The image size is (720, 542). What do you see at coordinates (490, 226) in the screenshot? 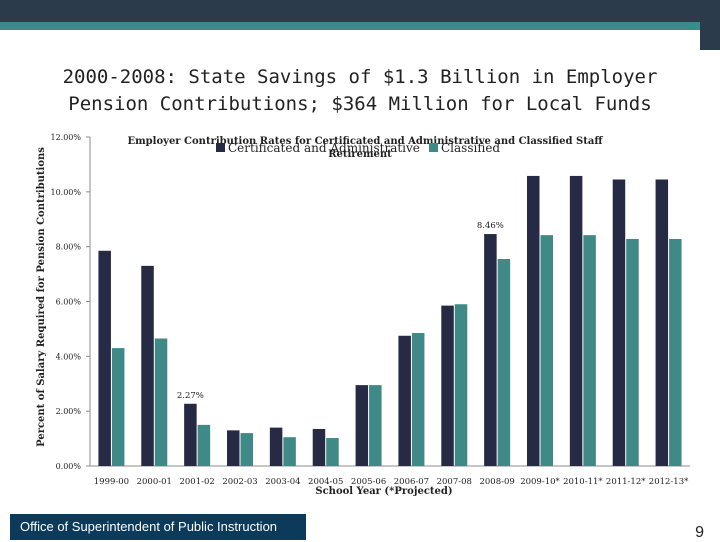
I see `data-label: 8.46%` at bounding box center [490, 226].